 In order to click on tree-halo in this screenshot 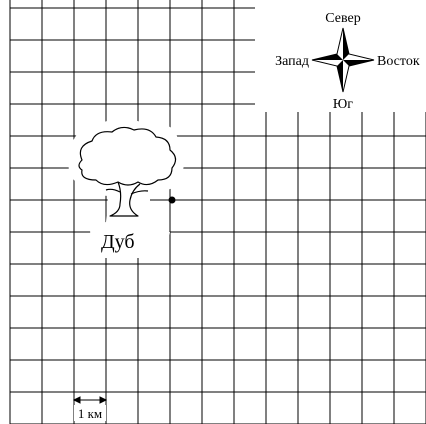, I will do `click(127, 187)`.